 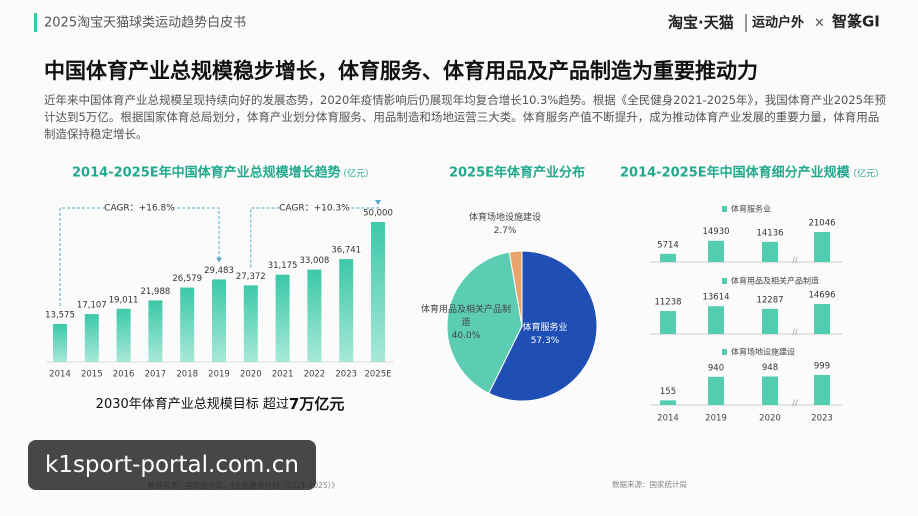 I want to click on pie-label-name: 体育场地设施建设, so click(x=504, y=218).